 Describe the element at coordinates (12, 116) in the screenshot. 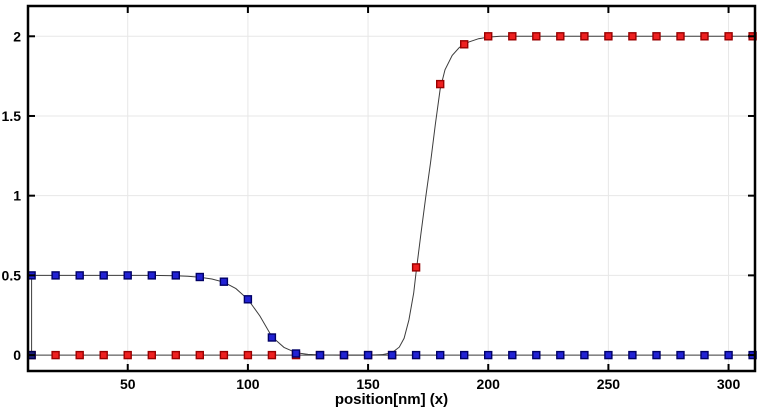

I see `y-tick-label: 1.5` at that location.